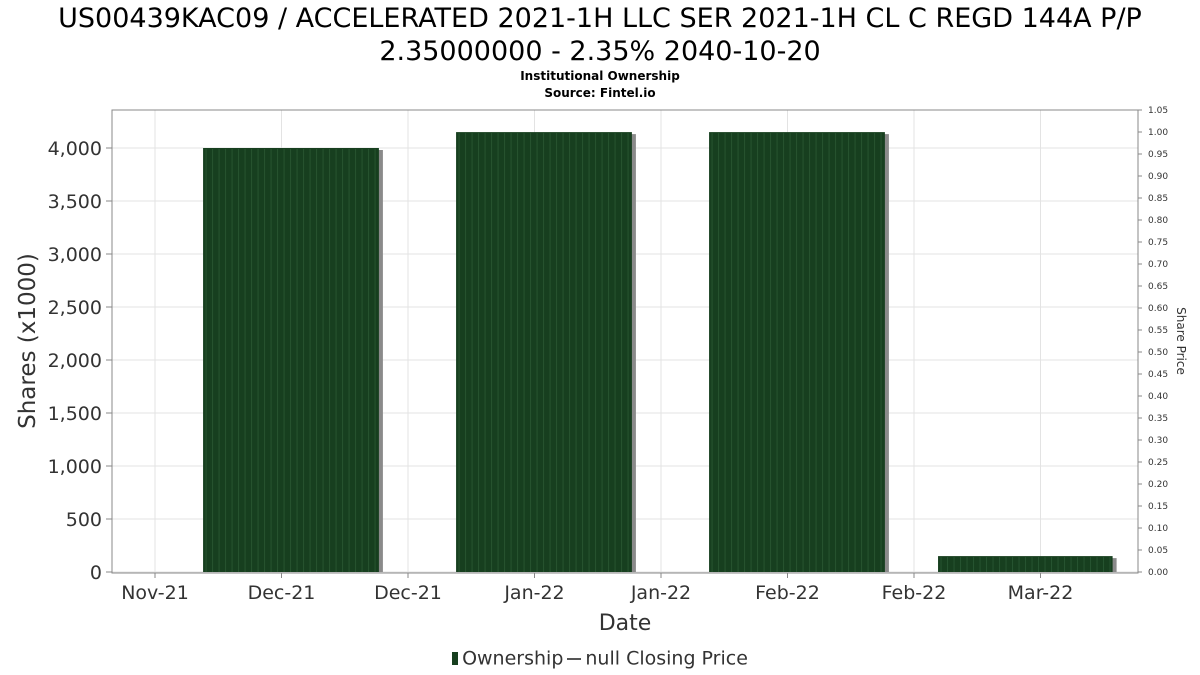 This screenshot has height=675, width=1200. Describe the element at coordinates (84, 520) in the screenshot. I see `y-tick-label: 500` at that location.